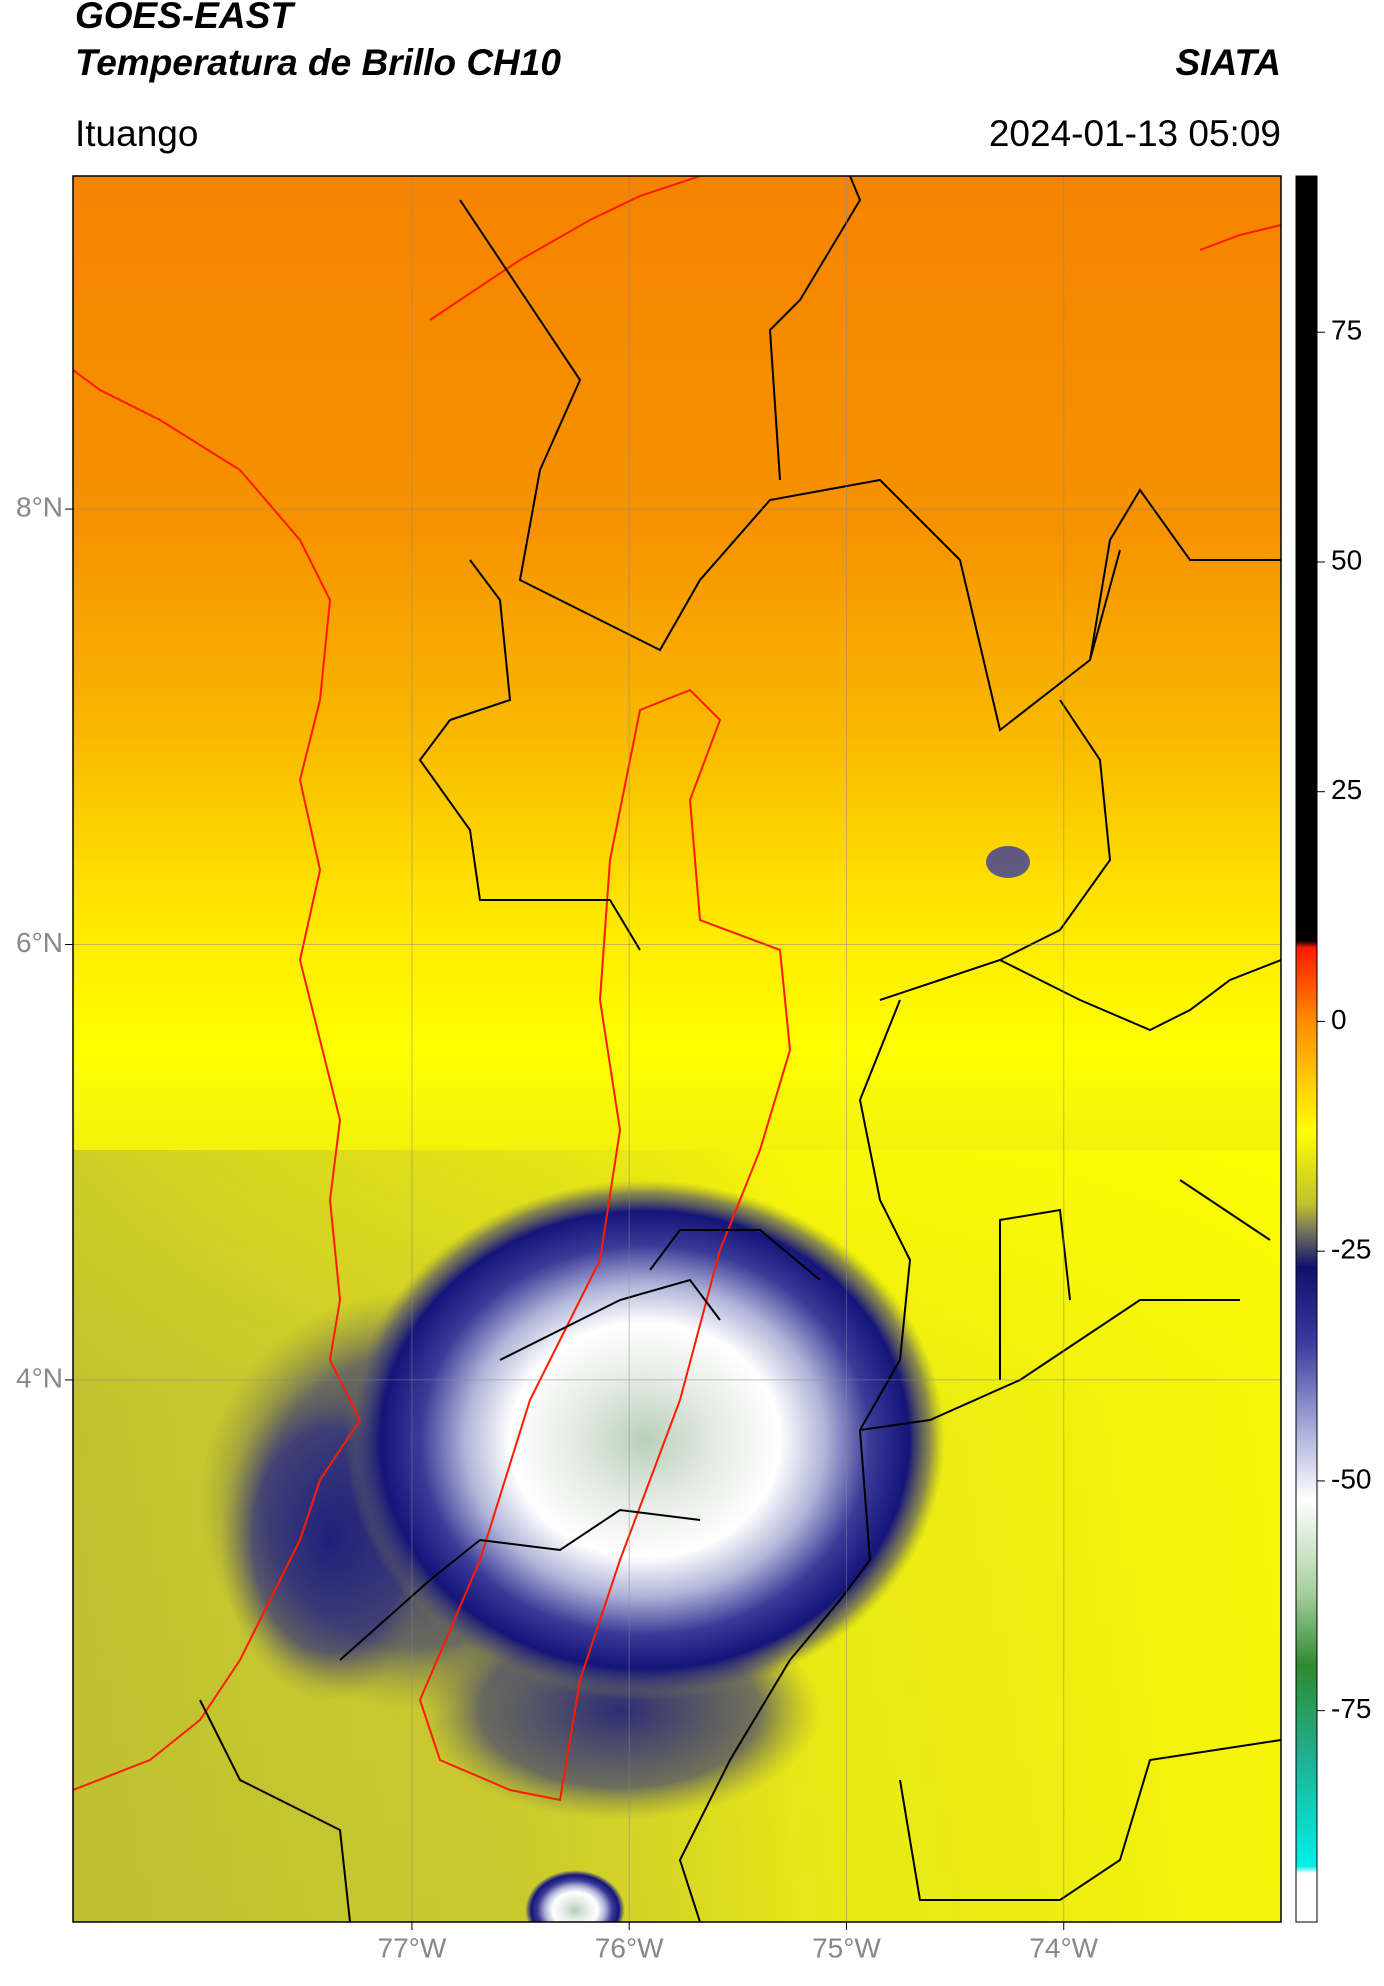  I want to click on x-tick-label: 77°W, so click(412, 1947).